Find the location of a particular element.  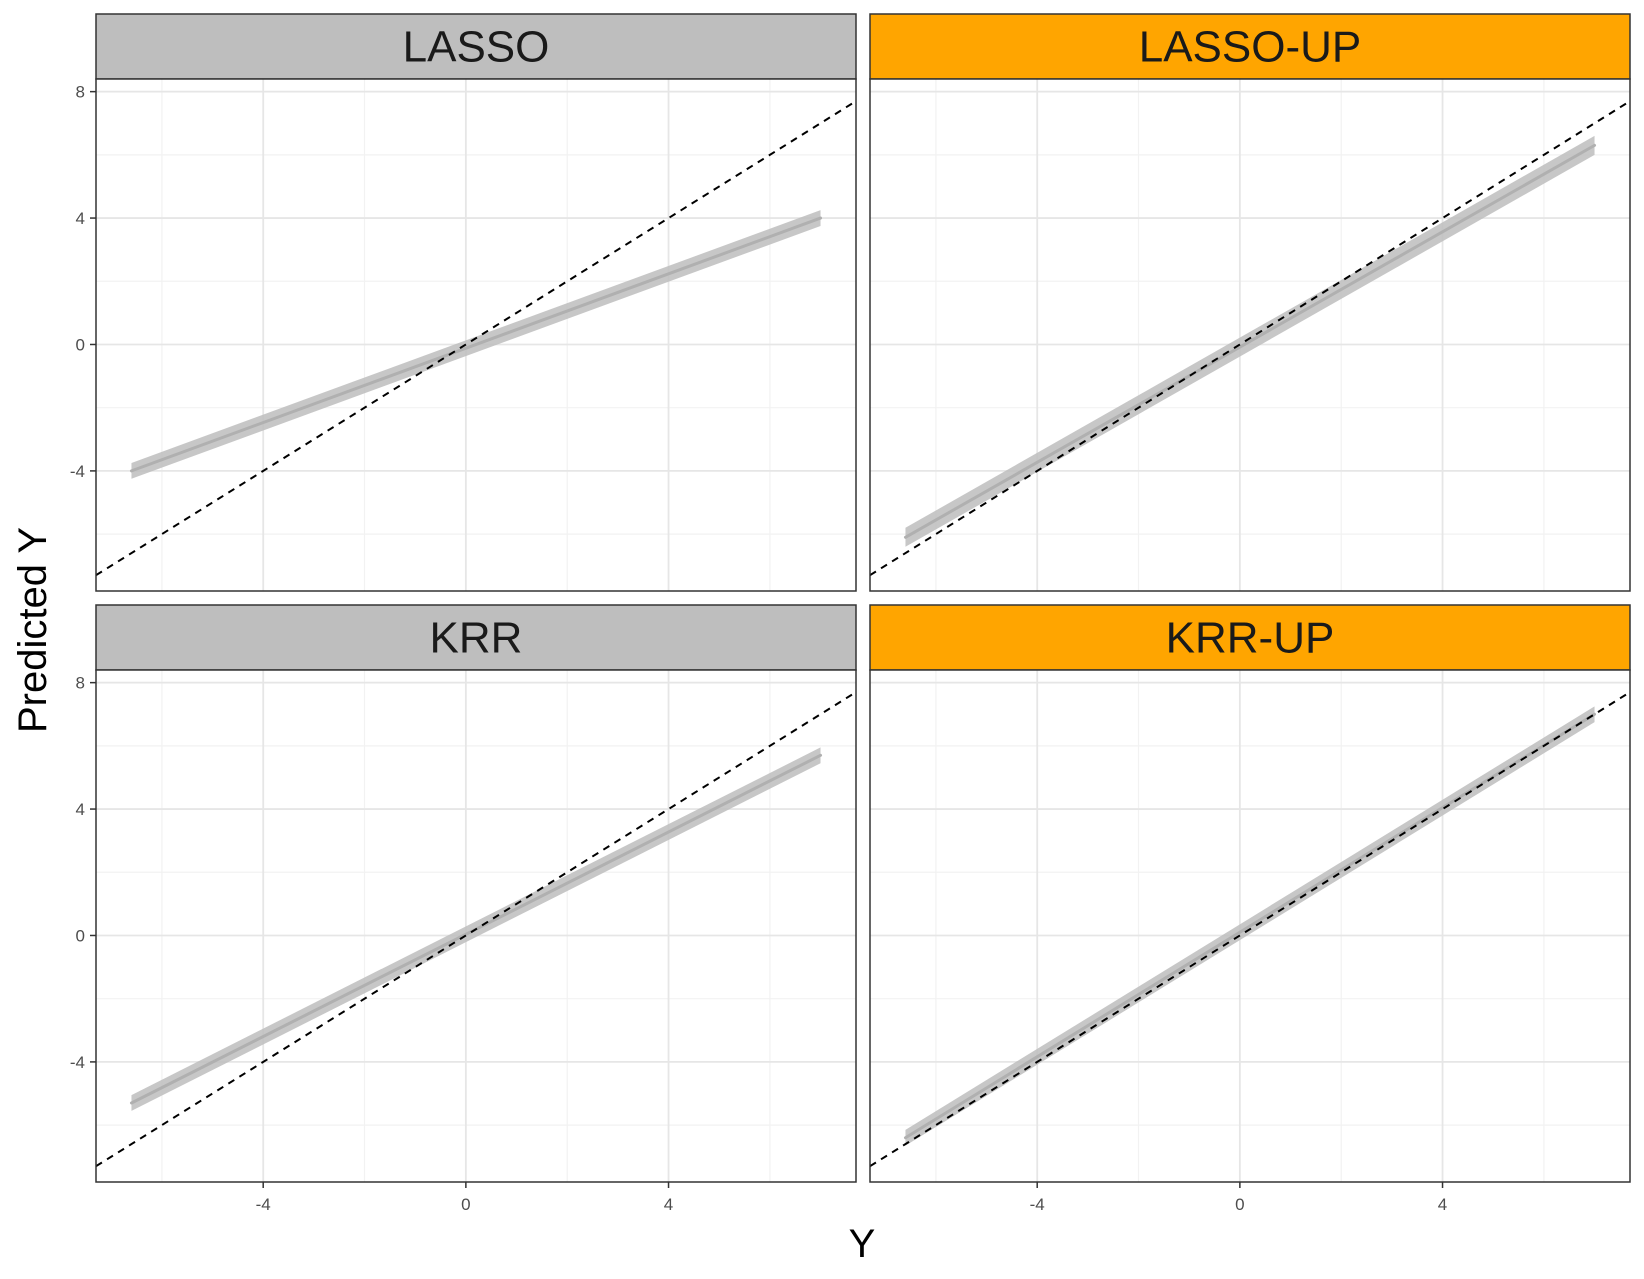

facet-strip-label: LASSO is located at coordinates (476, 47).